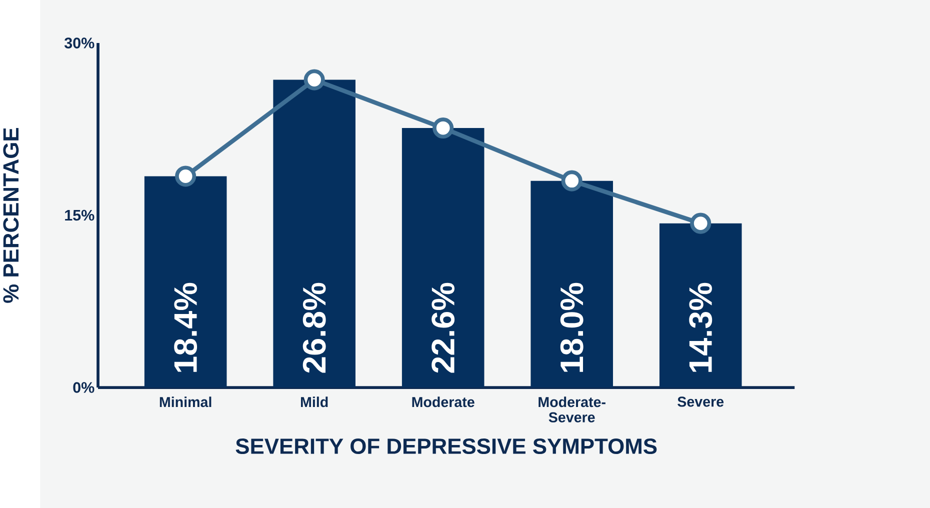 The height and width of the screenshot is (508, 930). What do you see at coordinates (446, 446) in the screenshot?
I see `x-axis-title: SEVERITY OF DEPRESSIVE SYMPTOMS` at bounding box center [446, 446].